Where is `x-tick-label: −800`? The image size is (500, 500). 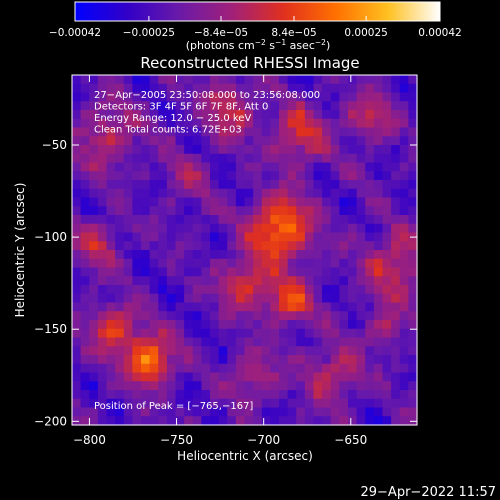 x-tick-label: −800 is located at coordinates (89, 440).